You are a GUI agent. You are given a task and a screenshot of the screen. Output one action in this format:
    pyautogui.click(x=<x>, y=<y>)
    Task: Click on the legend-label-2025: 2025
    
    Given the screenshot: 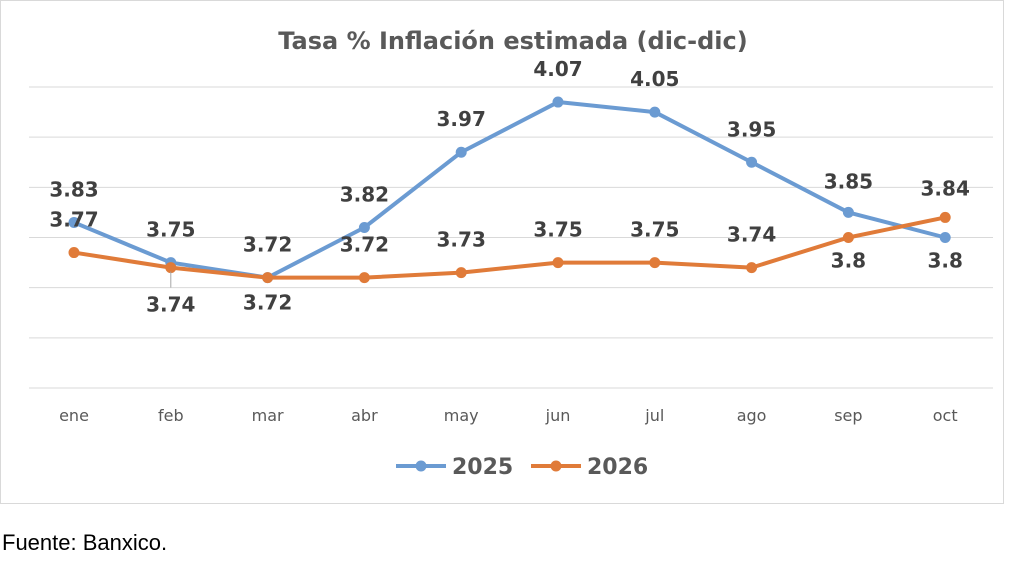 What is the action you would take?
    pyautogui.click(x=482, y=467)
    